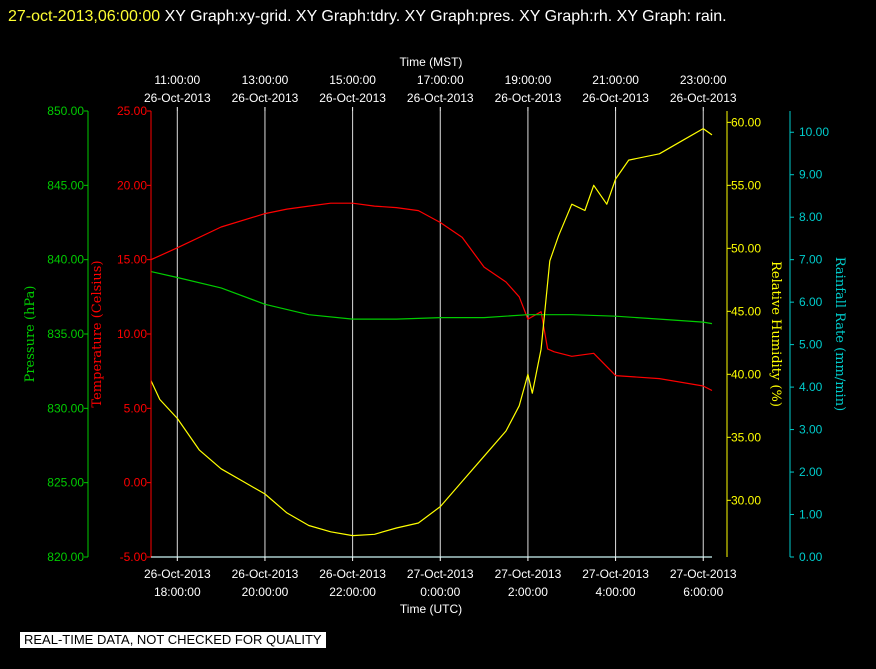 The height and width of the screenshot is (669, 876). What do you see at coordinates (136, 408) in the screenshot?
I see `temperature-tick-label-4: 5.00` at bounding box center [136, 408].